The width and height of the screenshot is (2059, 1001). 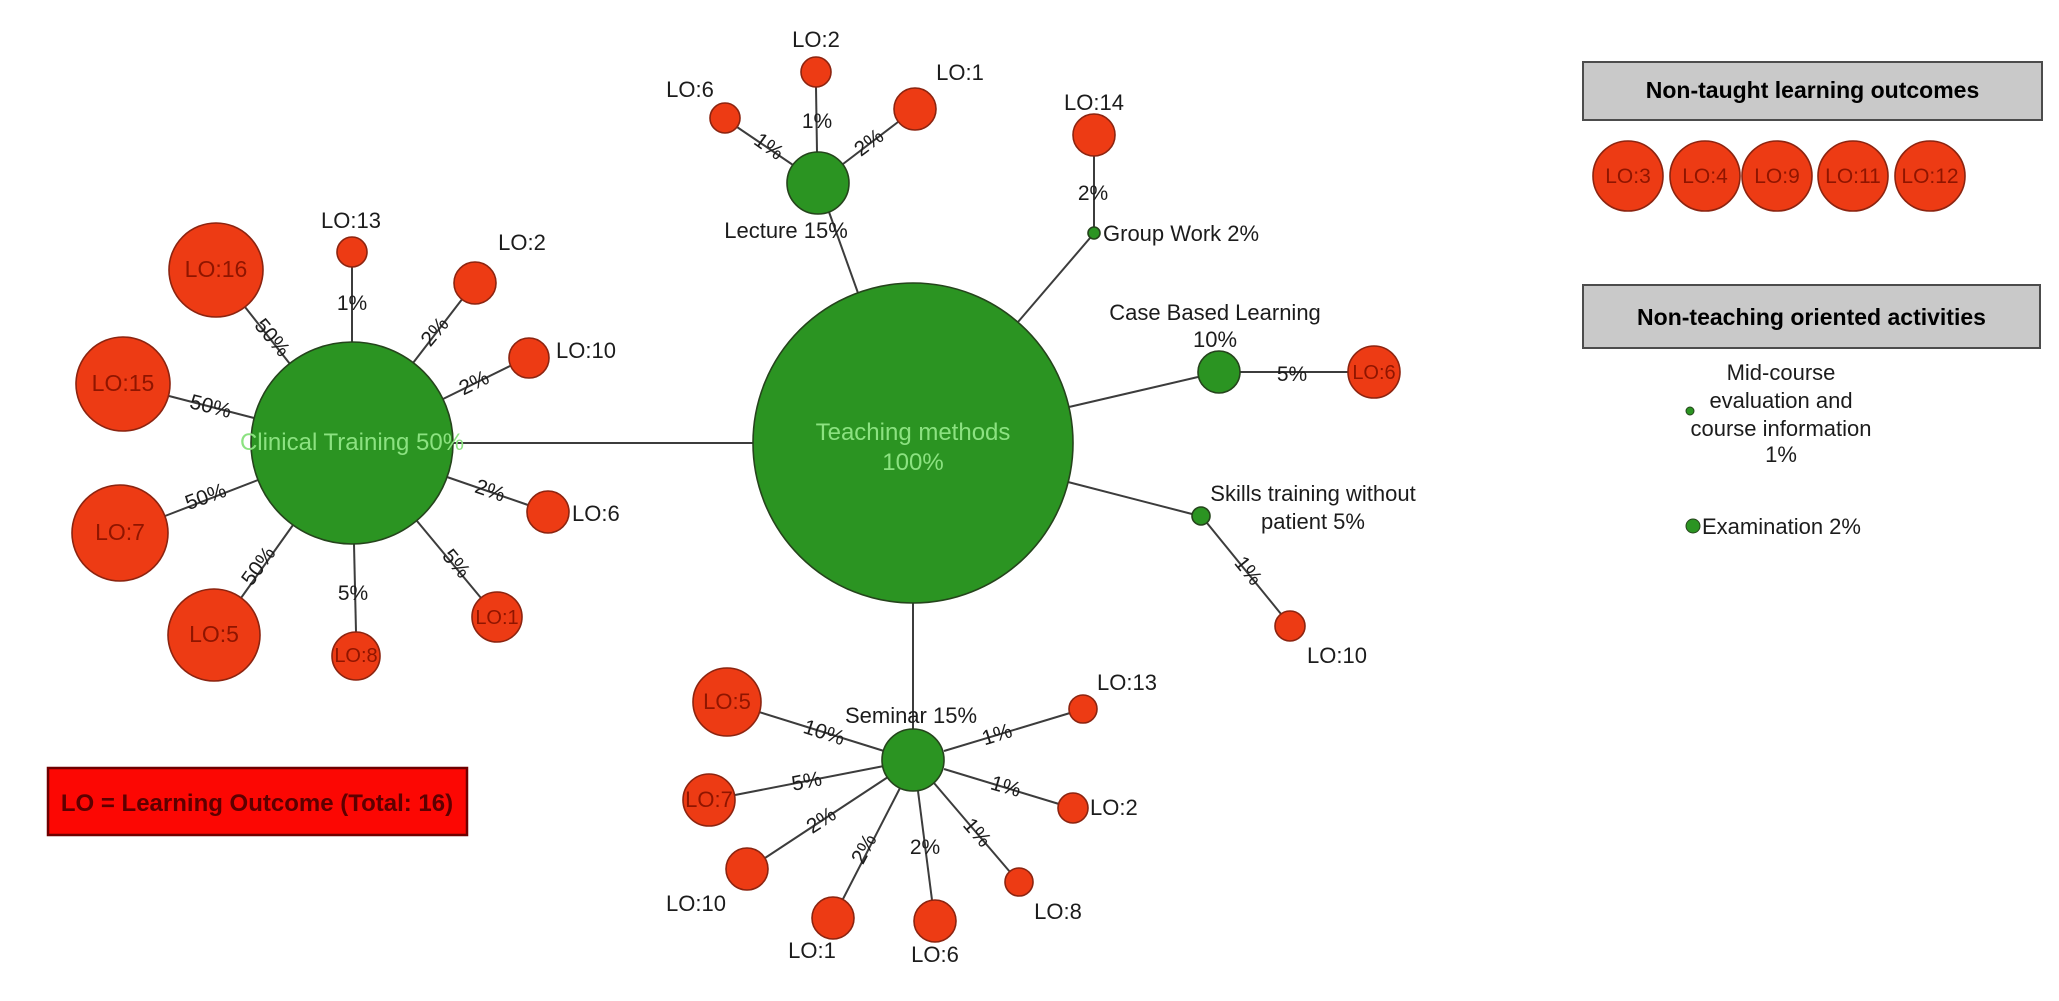 I want to click on edge-clinical-lo5-link, so click(x=267, y=561).